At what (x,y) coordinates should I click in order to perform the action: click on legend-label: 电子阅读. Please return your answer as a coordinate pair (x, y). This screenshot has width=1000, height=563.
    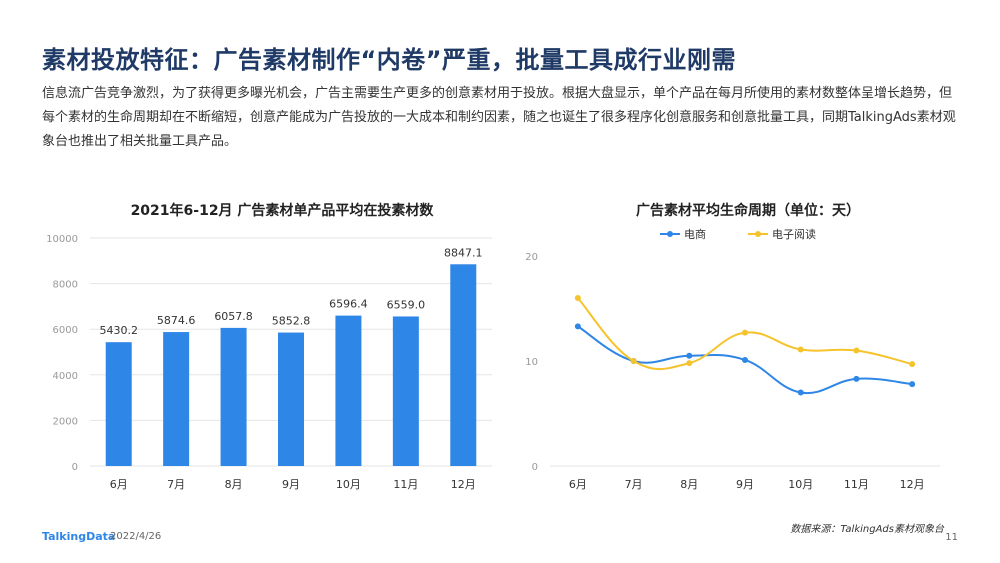
    Looking at the image, I should click on (794, 234).